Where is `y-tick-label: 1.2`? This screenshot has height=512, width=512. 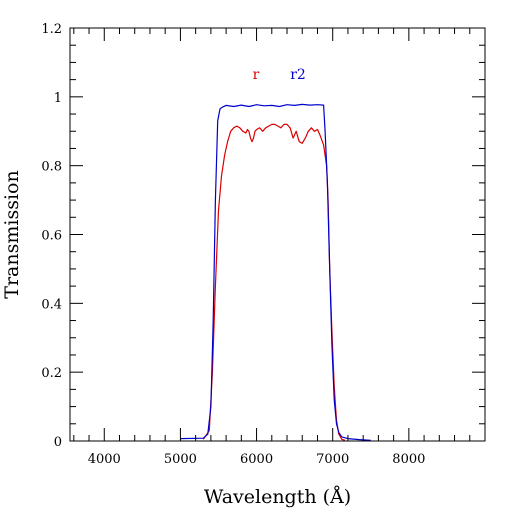
y-tick-label: 1.2 is located at coordinates (51, 29).